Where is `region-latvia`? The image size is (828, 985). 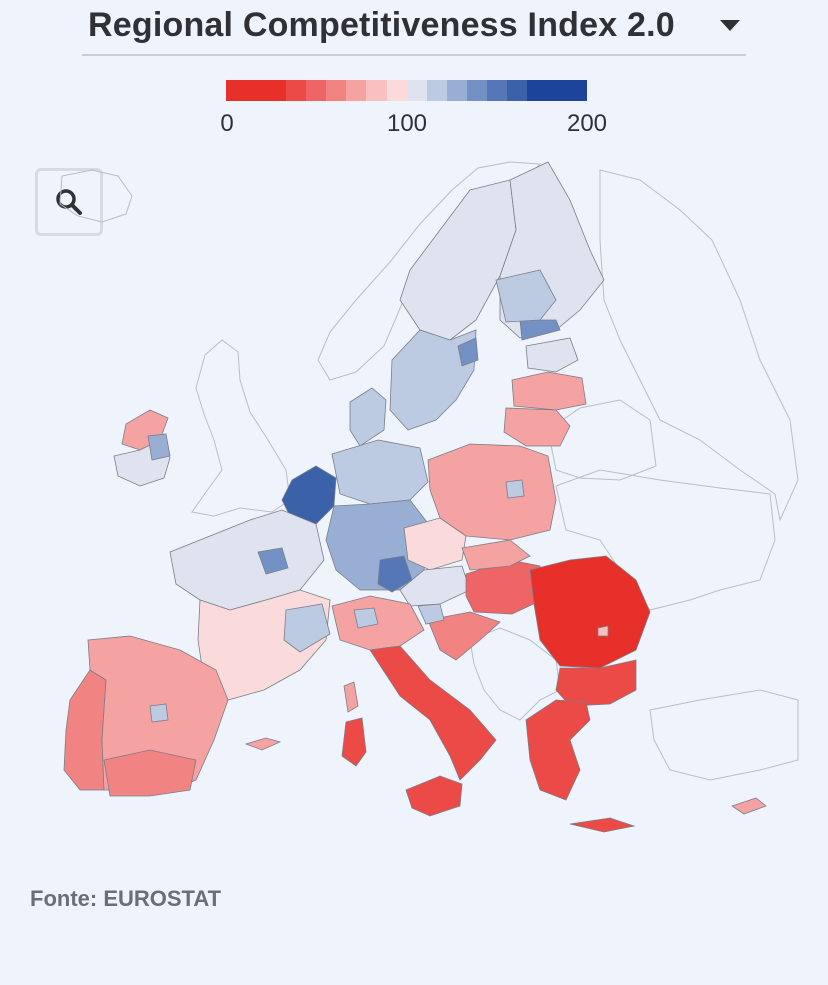 region-latvia is located at coordinates (549, 391).